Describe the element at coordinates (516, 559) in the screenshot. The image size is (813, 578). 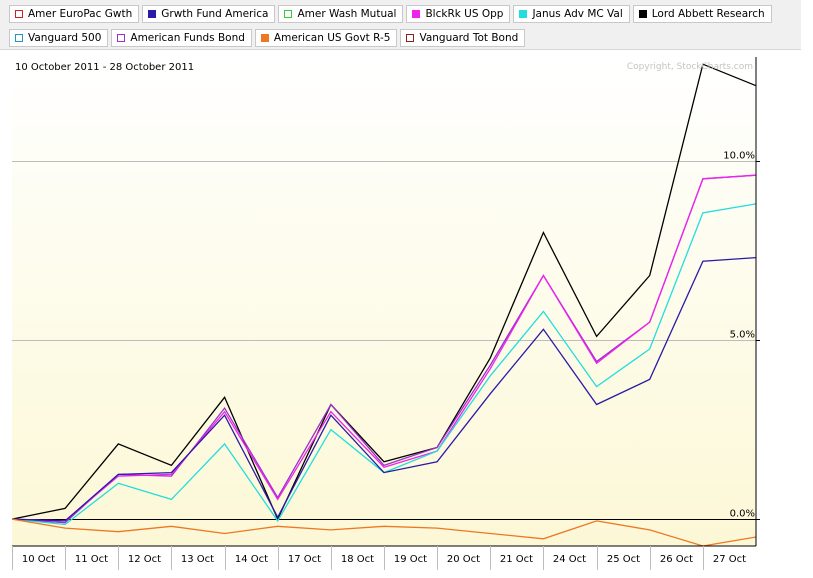
I see `x-tick-label: 21 Oct` at that location.